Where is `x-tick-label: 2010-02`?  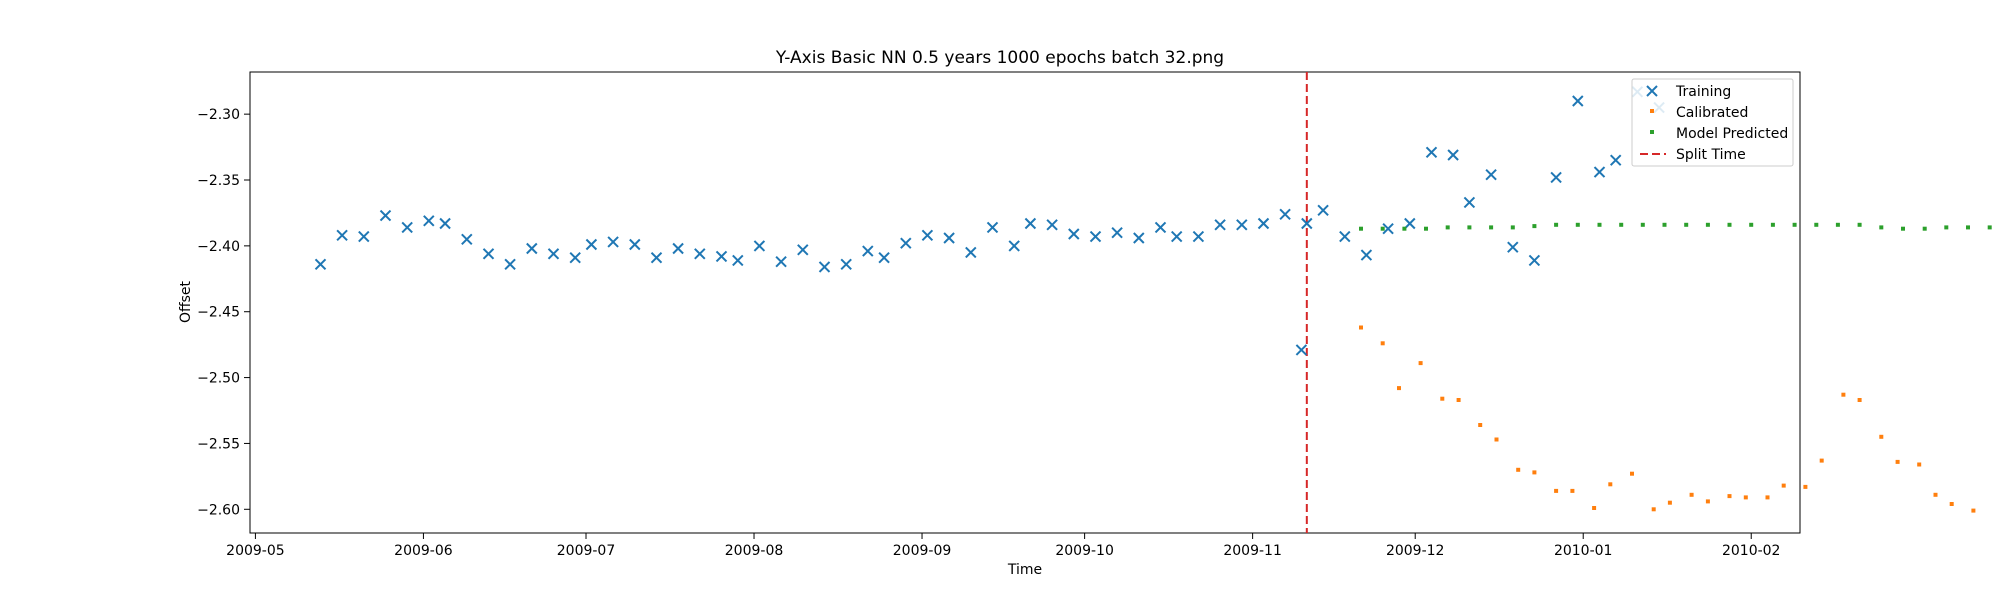 x-tick-label: 2010-02 is located at coordinates (1751, 551).